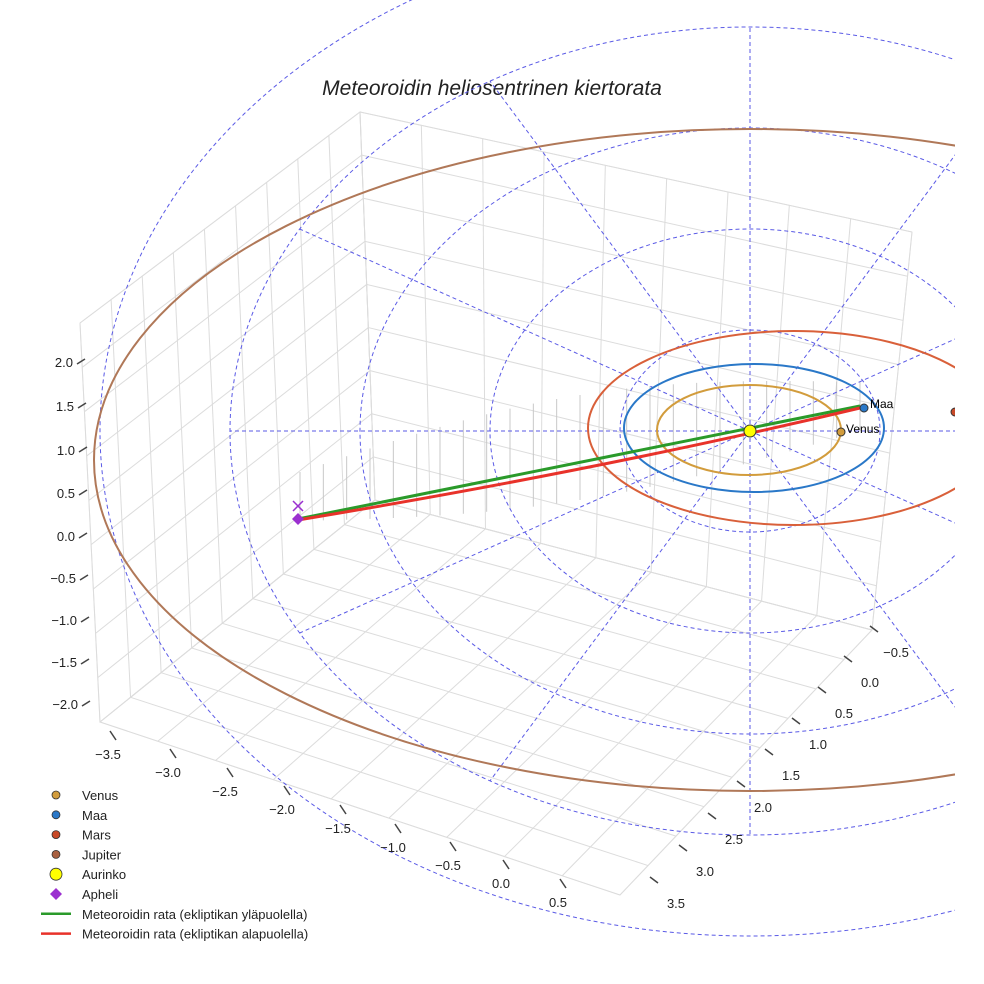  I want to click on legend-label: Venus, so click(100, 795).